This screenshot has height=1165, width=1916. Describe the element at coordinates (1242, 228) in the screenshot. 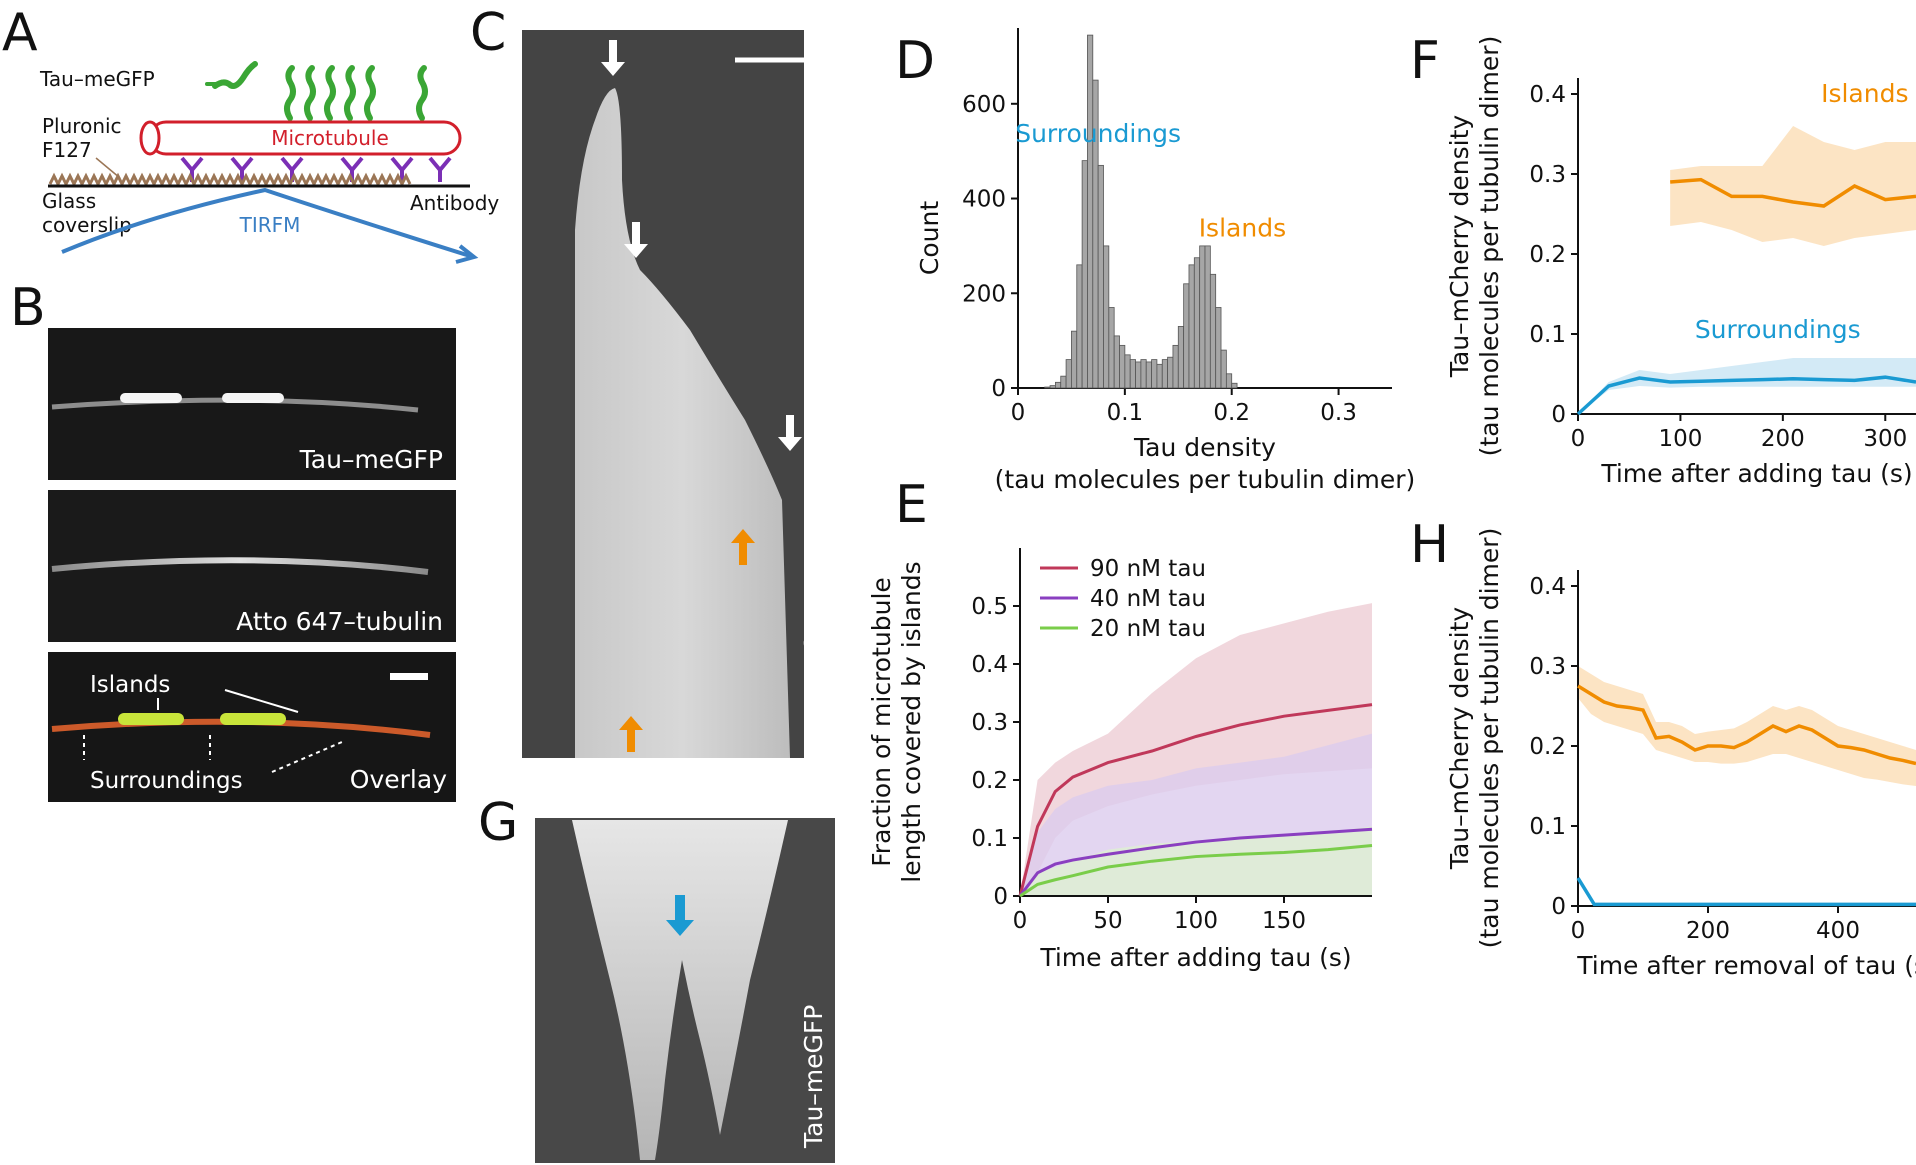

I see `d-annotation: Islands` at that location.